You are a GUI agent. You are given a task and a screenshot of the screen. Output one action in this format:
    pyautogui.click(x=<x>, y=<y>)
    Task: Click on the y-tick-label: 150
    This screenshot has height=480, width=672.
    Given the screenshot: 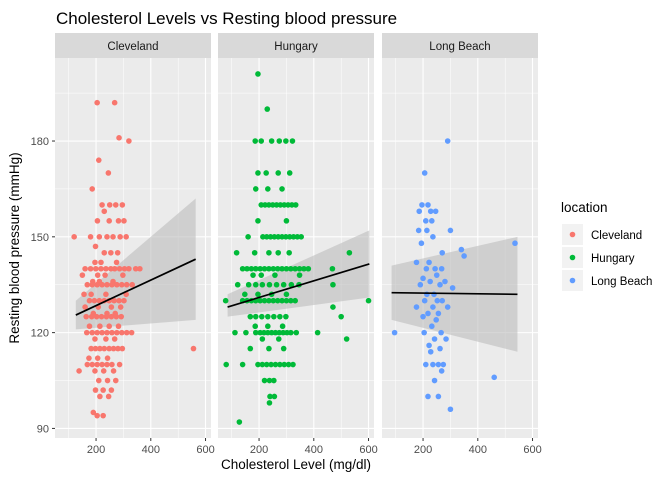 What is the action you would take?
    pyautogui.click(x=40, y=238)
    